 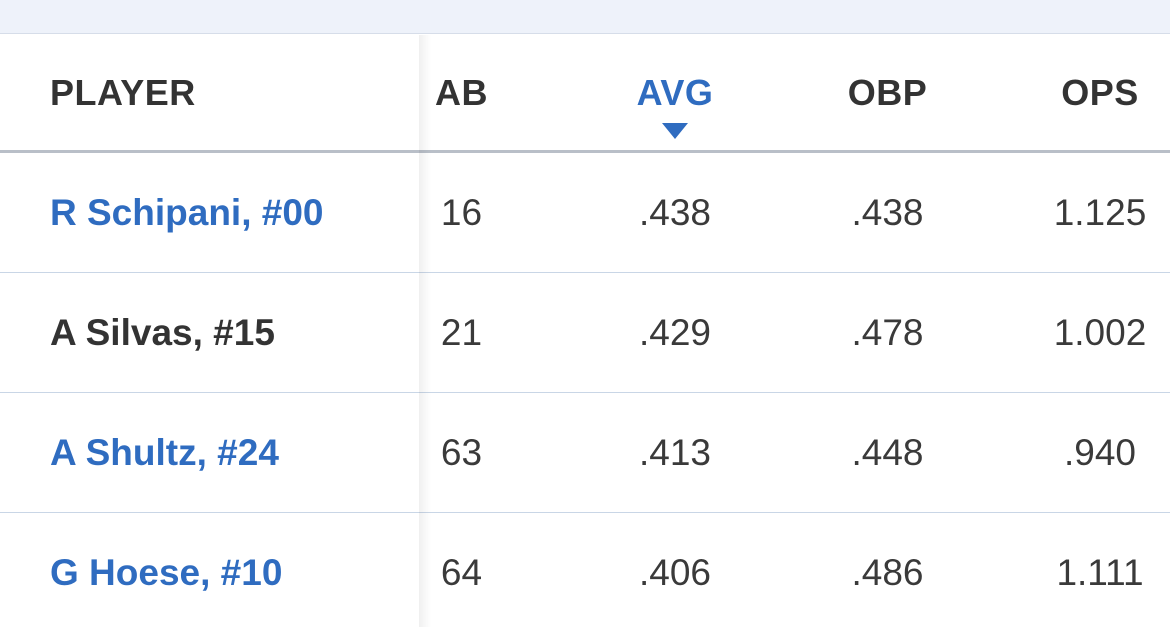 I want to click on header-obp: OBP, so click(x=887, y=92).